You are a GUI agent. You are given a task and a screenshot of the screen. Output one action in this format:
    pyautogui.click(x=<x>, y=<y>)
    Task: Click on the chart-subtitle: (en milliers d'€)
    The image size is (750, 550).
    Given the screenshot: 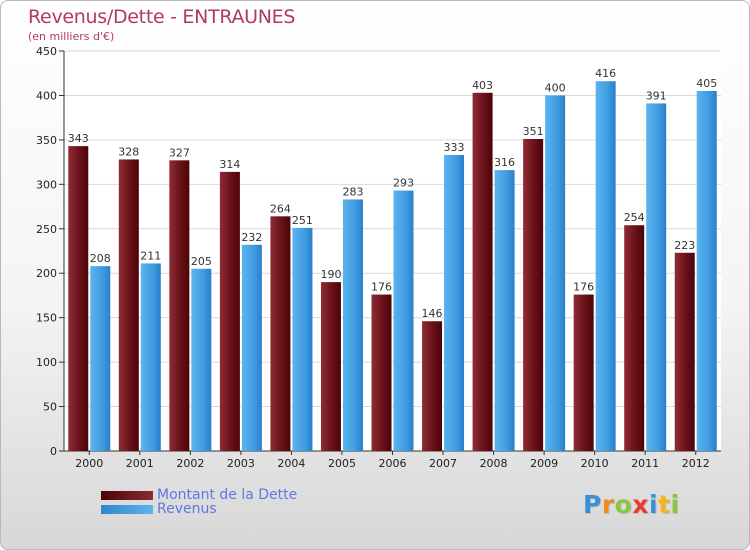 What is the action you would take?
    pyautogui.click(x=71, y=36)
    